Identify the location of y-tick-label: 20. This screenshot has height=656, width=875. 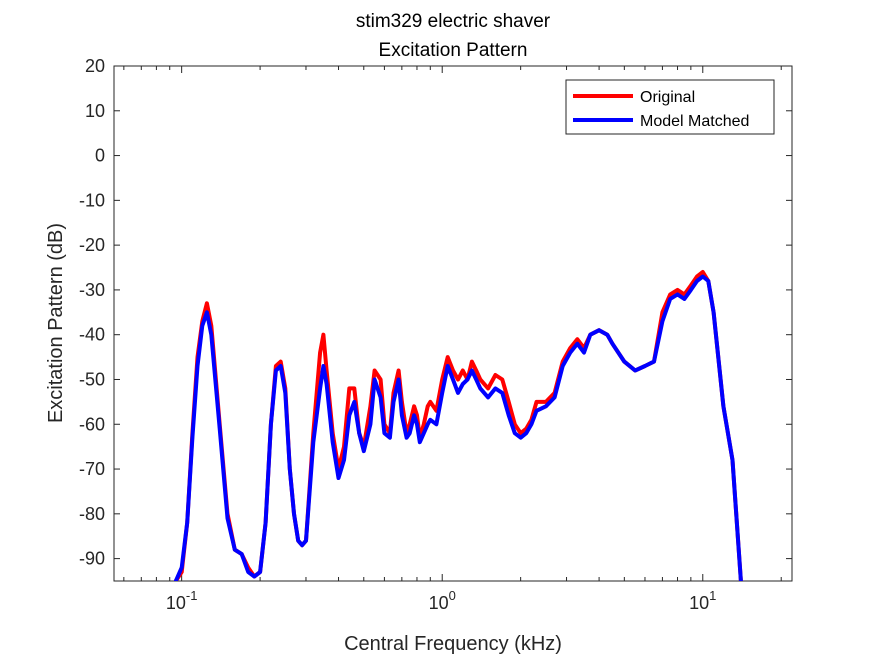
(95, 66).